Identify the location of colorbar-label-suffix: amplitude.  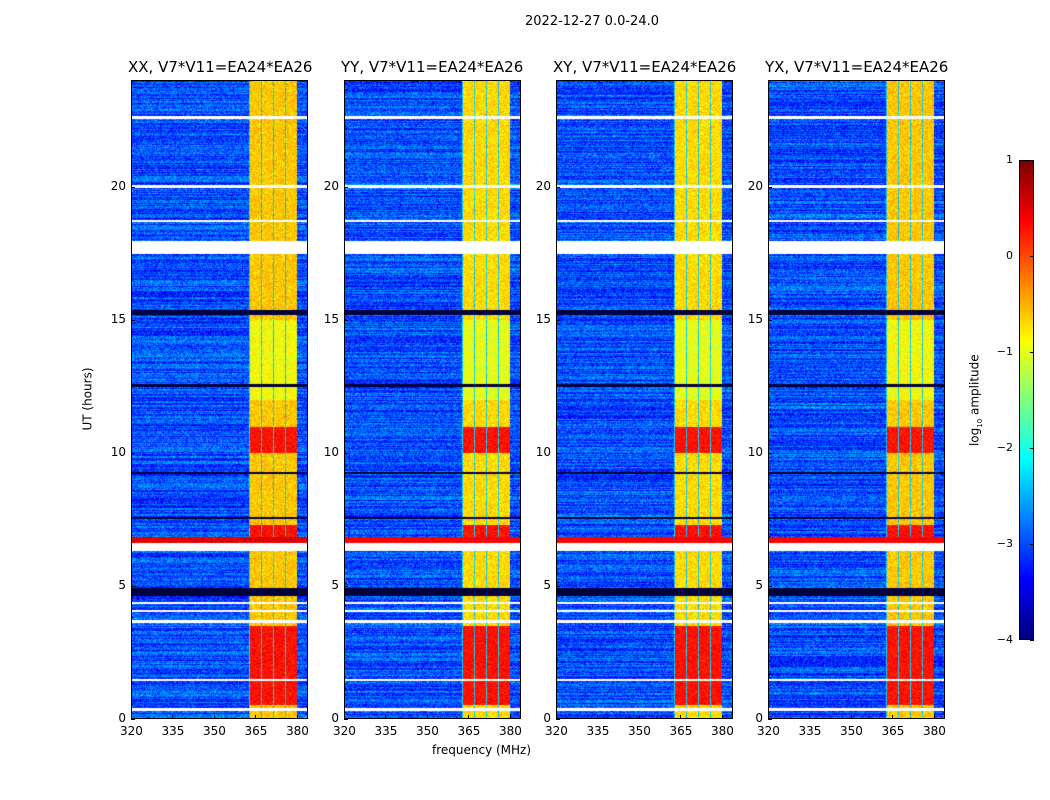
(974, 386).